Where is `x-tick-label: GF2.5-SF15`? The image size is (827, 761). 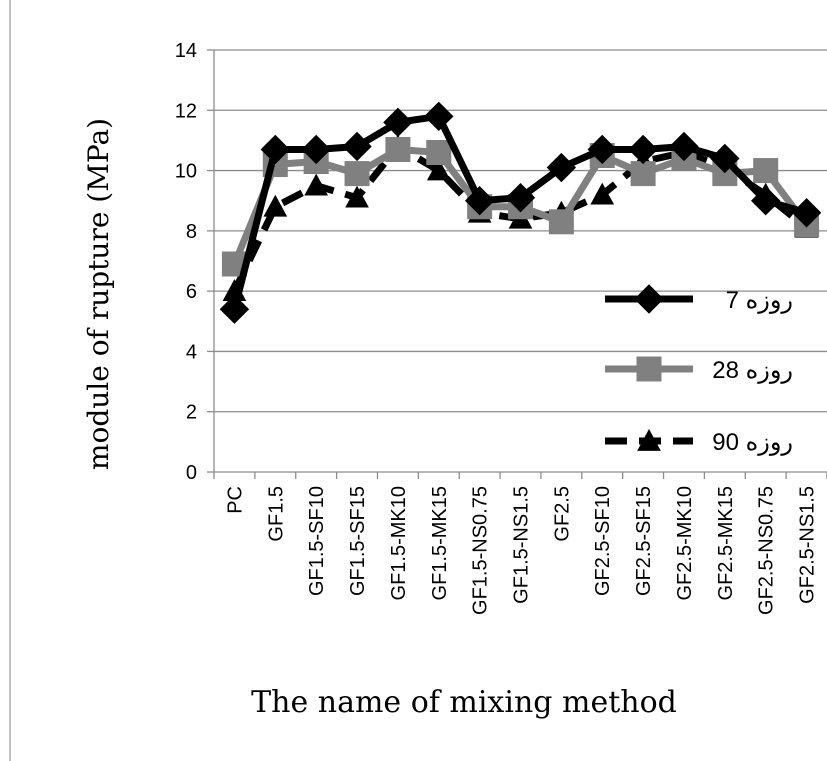 x-tick-label: GF2.5-SF15 is located at coordinates (644, 541).